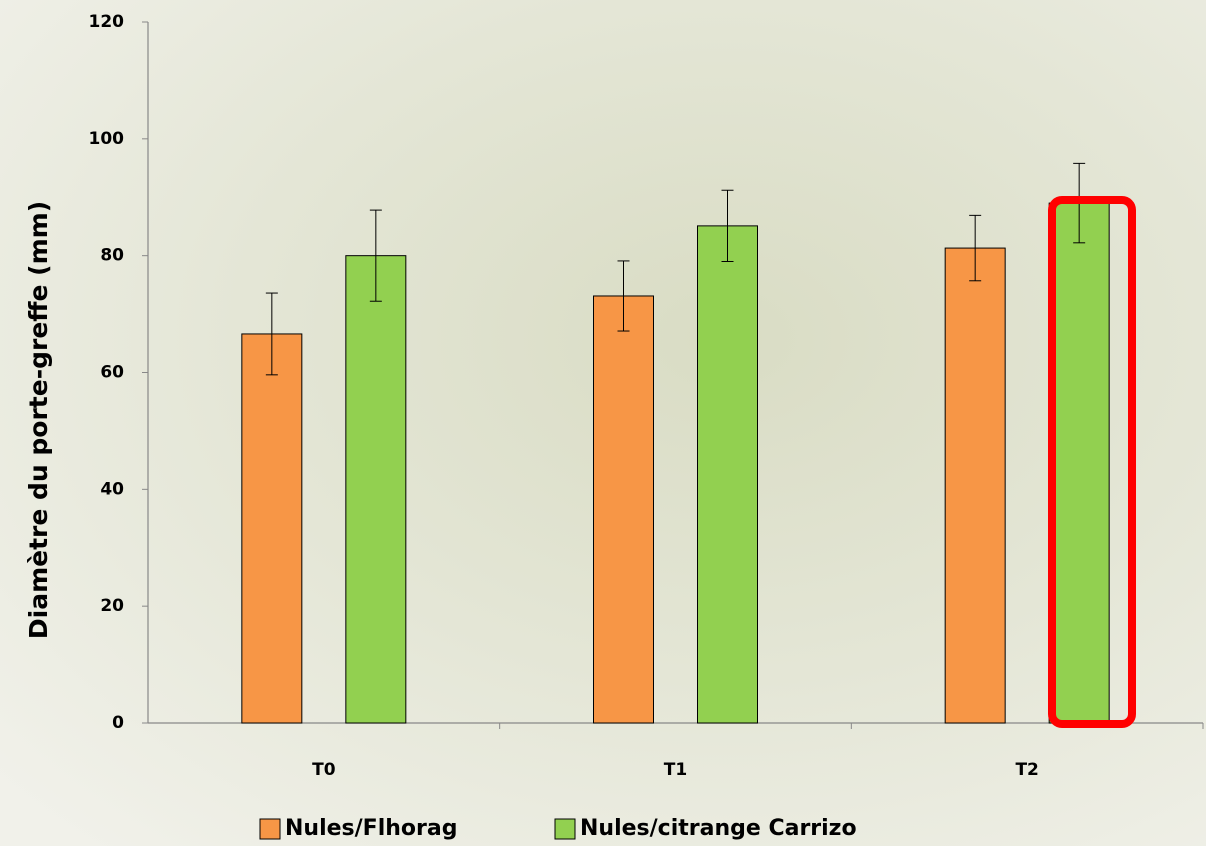  What do you see at coordinates (38, 420) in the screenshot?
I see `y-axis-title: Diamètre du porte-greffe (mm)` at bounding box center [38, 420].